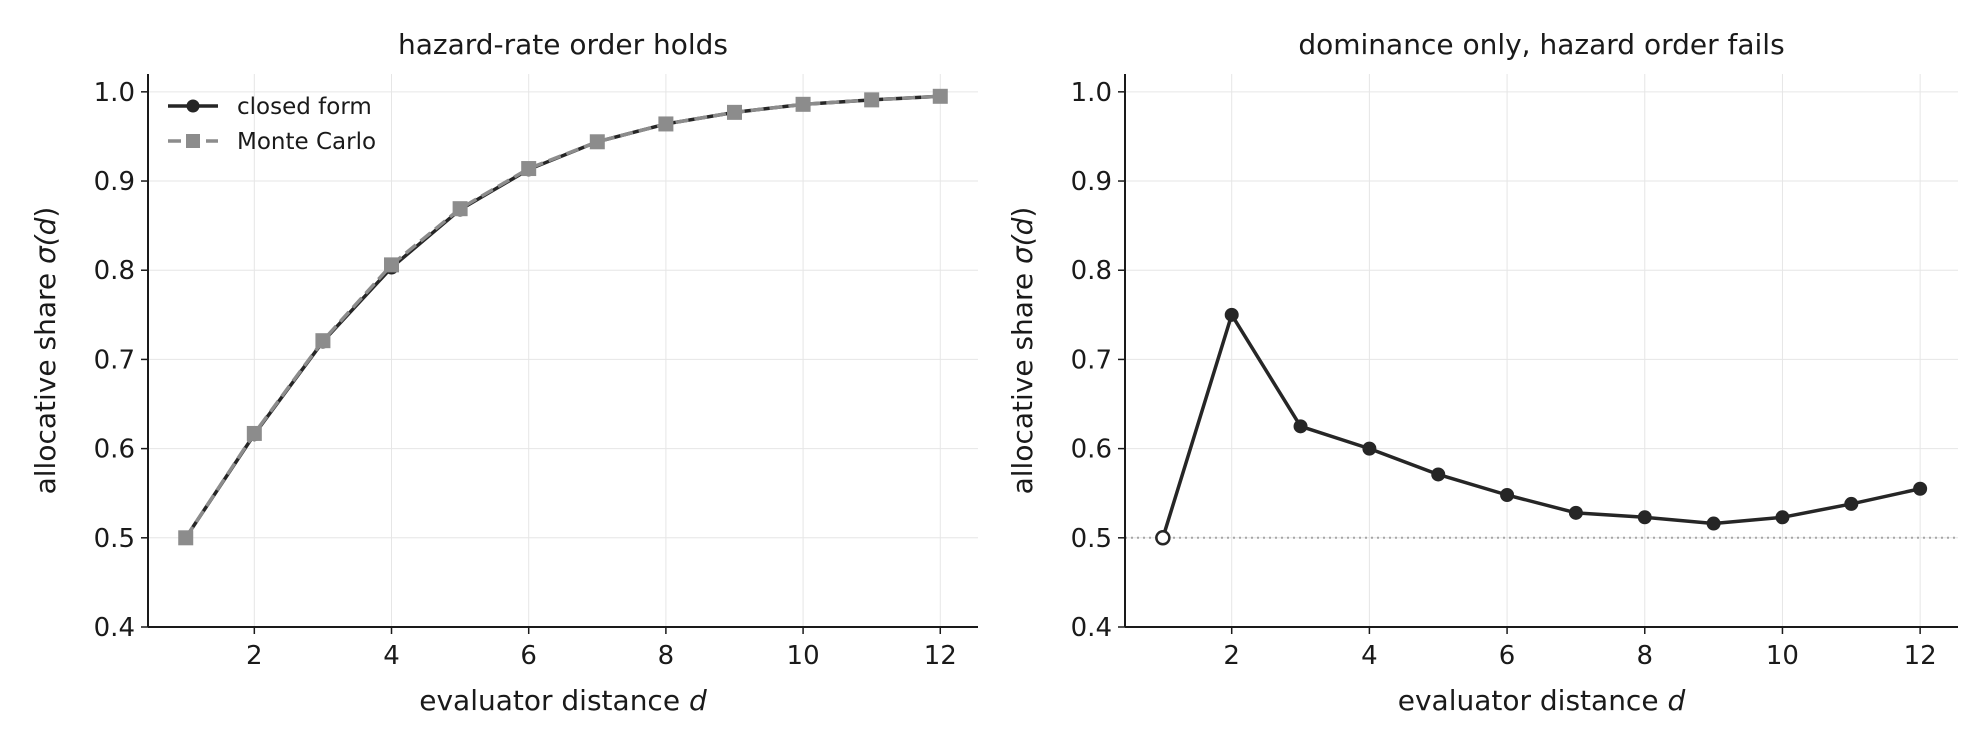 The image size is (1988, 756). Describe the element at coordinates (1542, 700) in the screenshot. I see `right-x-axis-label: evaluator distance d` at that location.